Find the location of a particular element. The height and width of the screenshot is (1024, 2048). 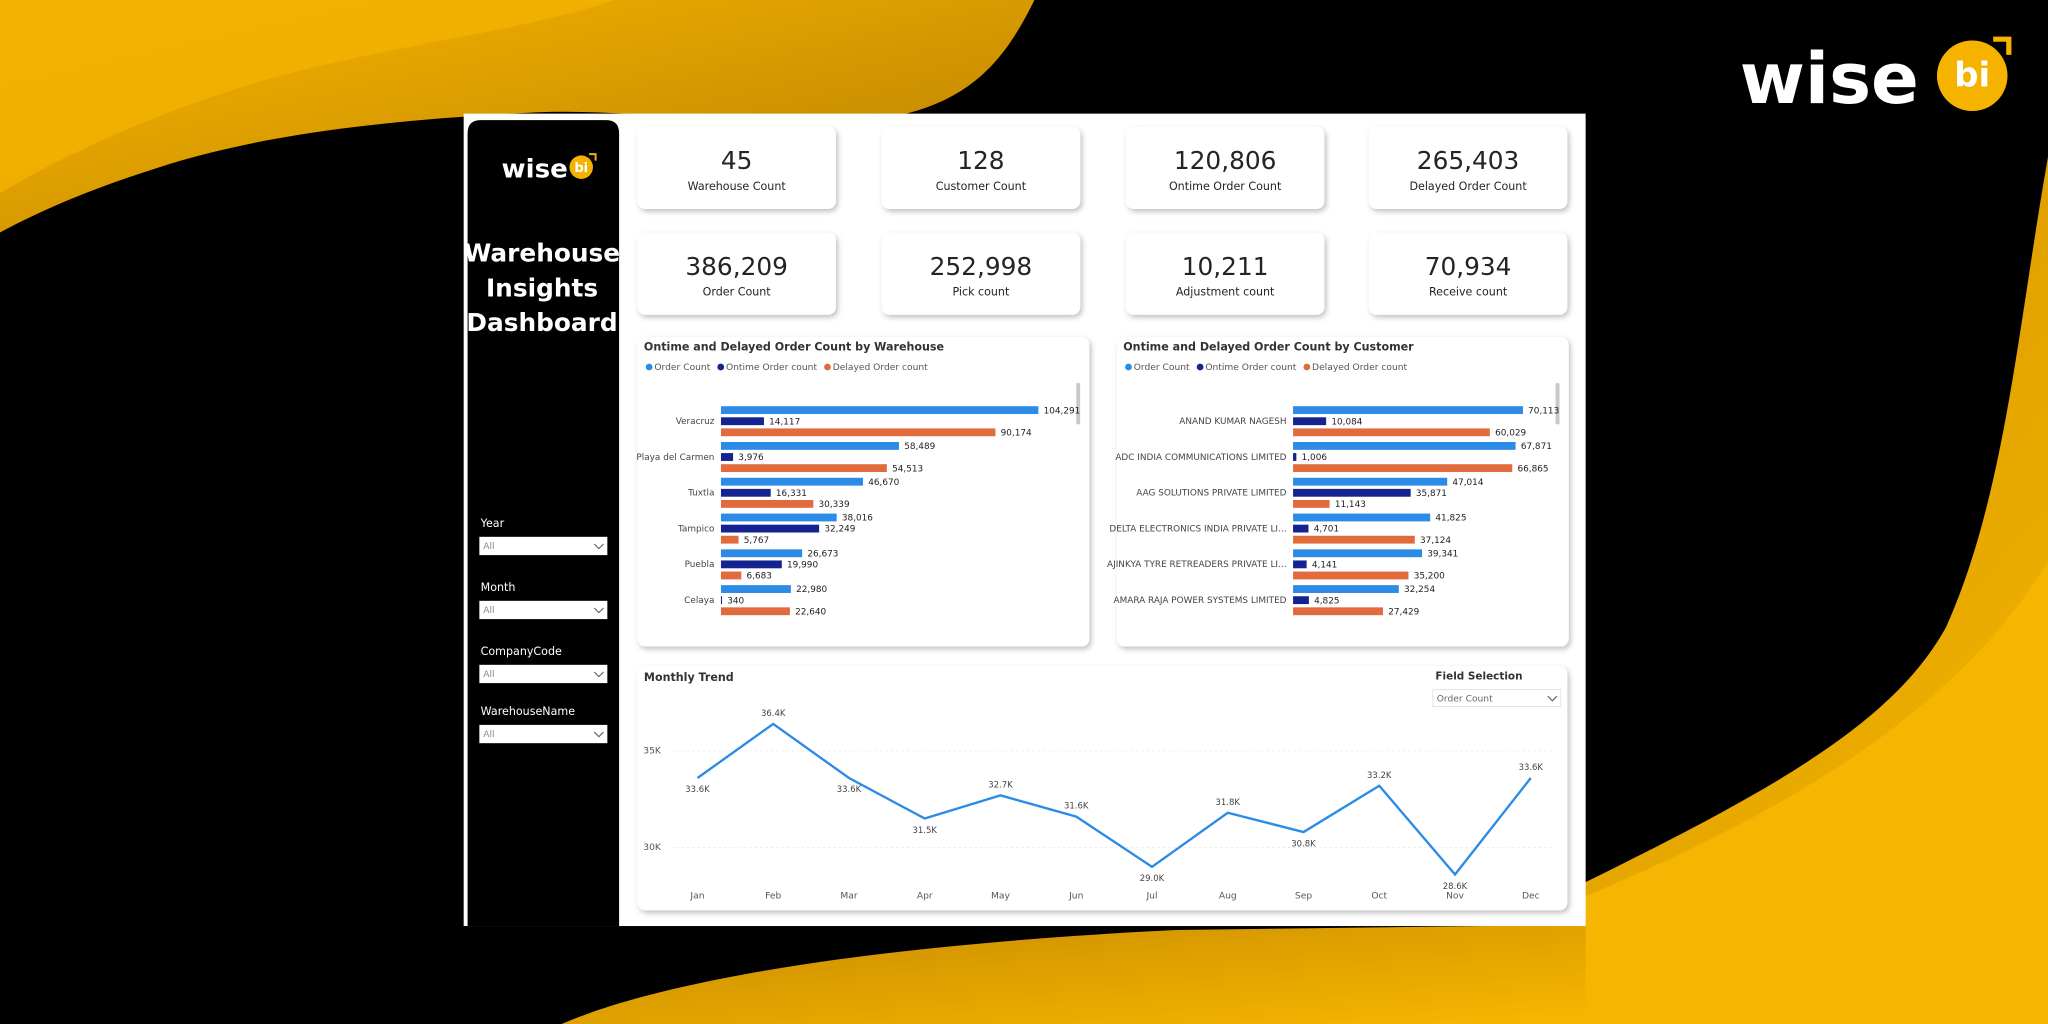

data-label: 27,429 is located at coordinates (1403, 612).